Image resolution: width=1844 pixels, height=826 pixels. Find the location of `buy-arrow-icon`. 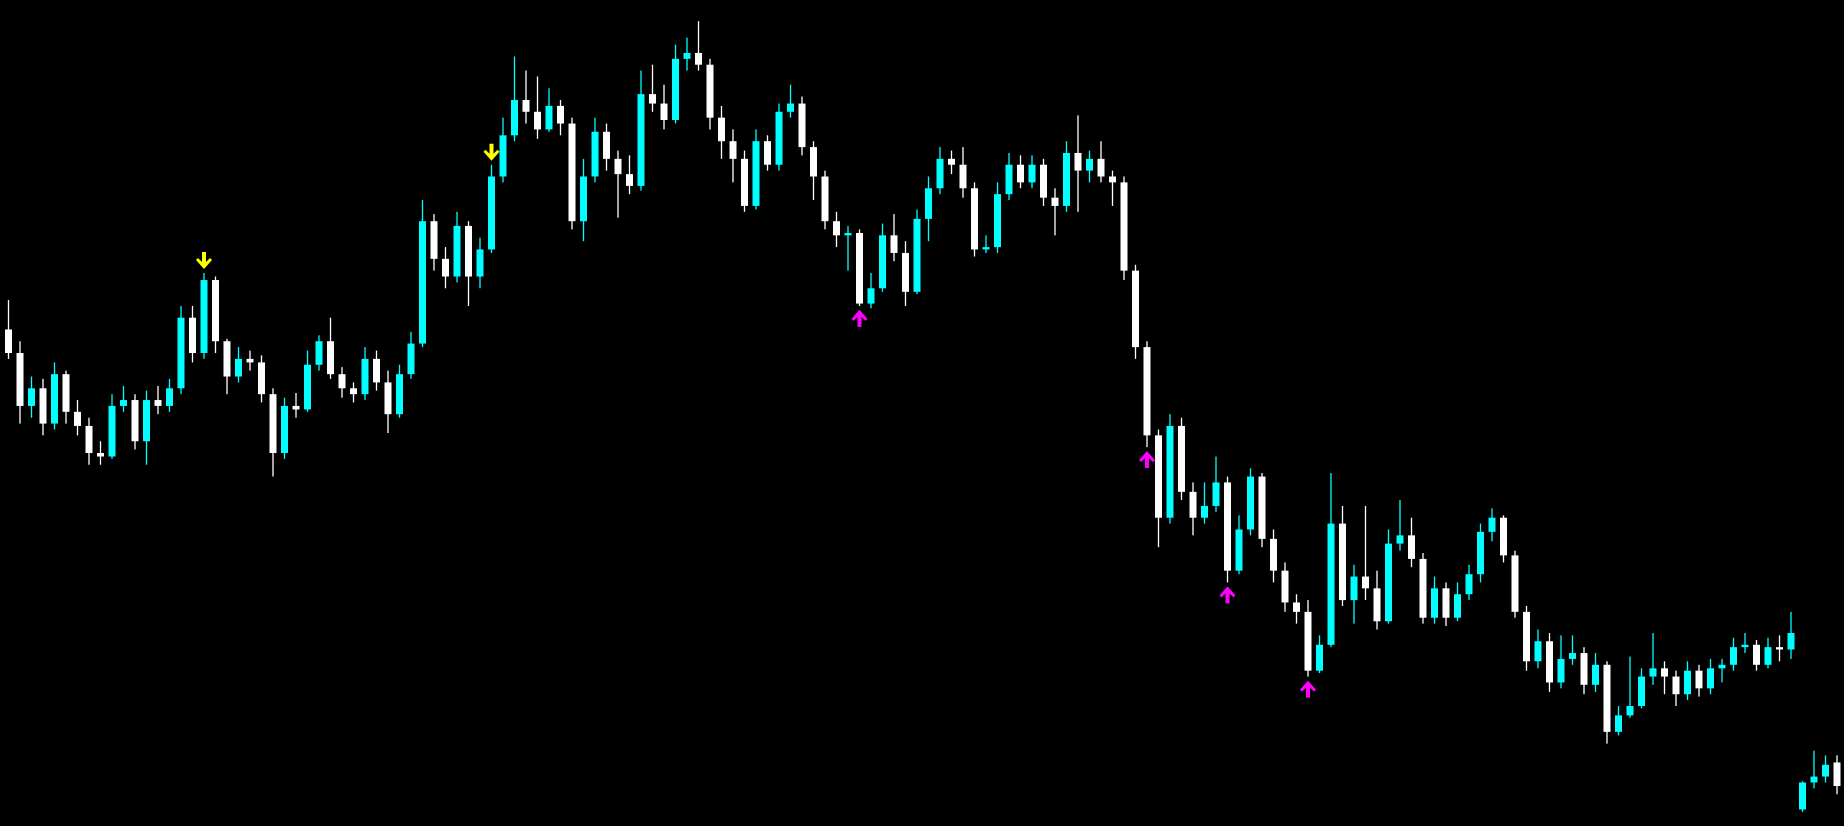

buy-arrow-icon is located at coordinates (1147, 460).